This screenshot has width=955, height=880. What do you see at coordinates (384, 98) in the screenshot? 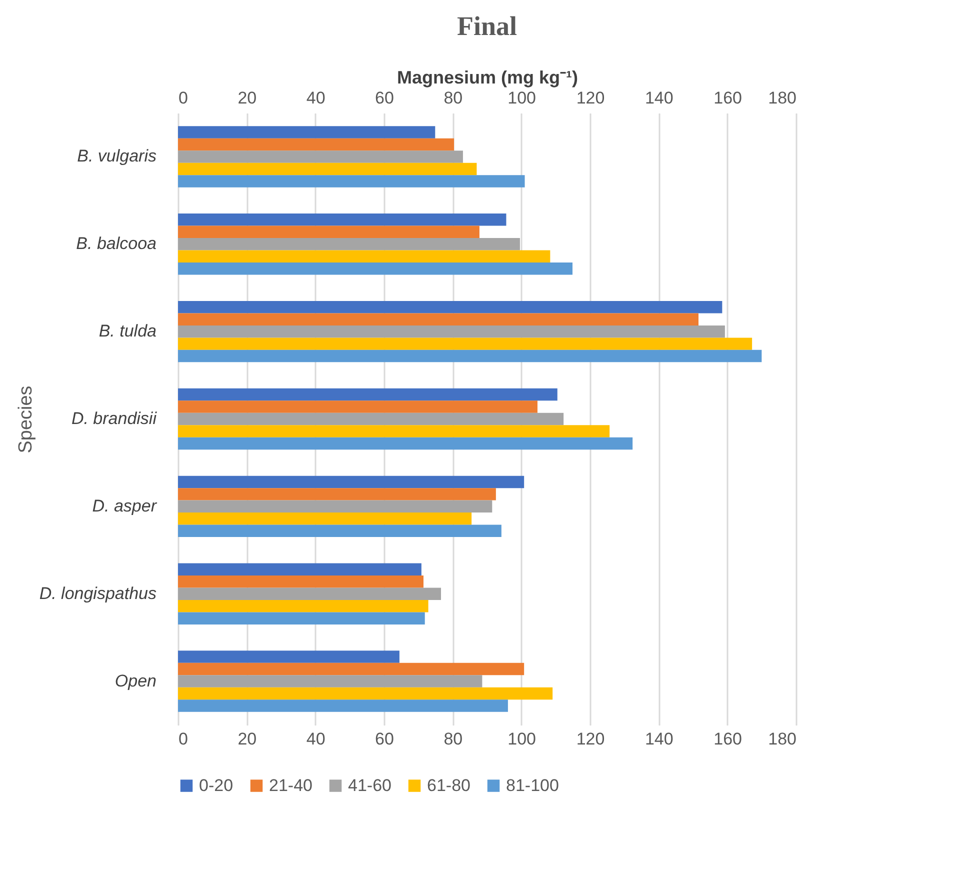
I see `x2-tick-label: 60` at bounding box center [384, 98].